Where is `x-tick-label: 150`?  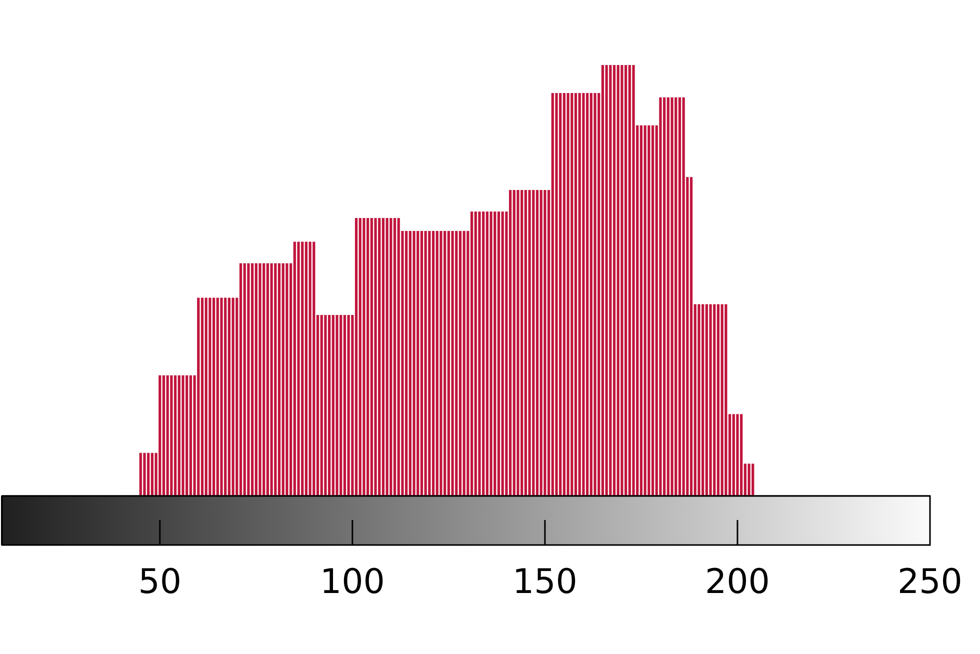 x-tick-label: 150 is located at coordinates (545, 582).